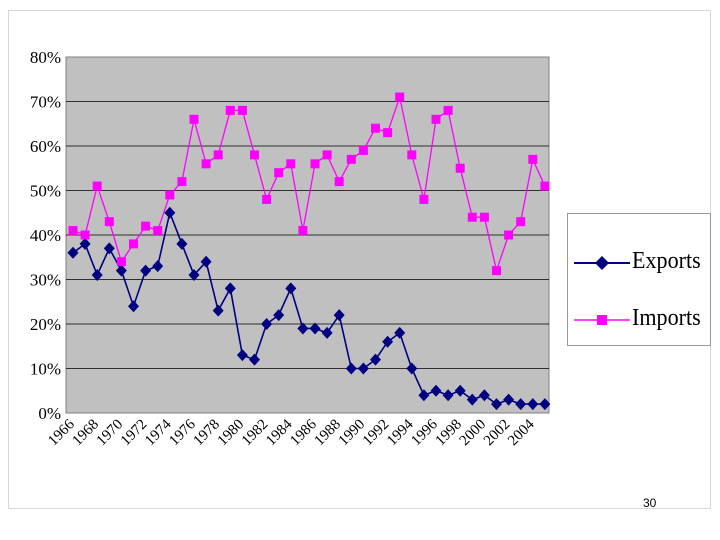 The height and width of the screenshot is (540, 720). Describe the element at coordinates (352, 433) in the screenshot. I see `x-tick-label: 1990` at that location.